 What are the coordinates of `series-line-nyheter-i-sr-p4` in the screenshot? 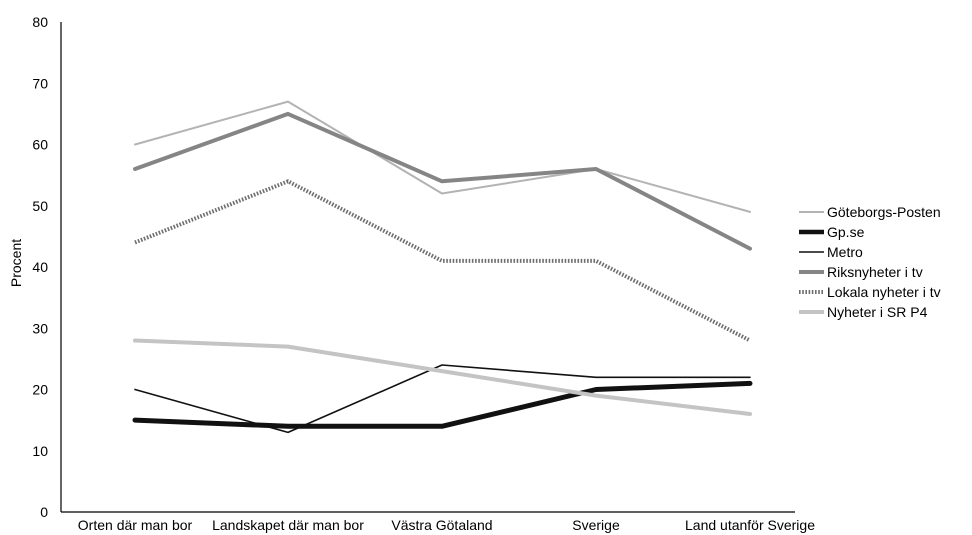 It's located at (442, 377).